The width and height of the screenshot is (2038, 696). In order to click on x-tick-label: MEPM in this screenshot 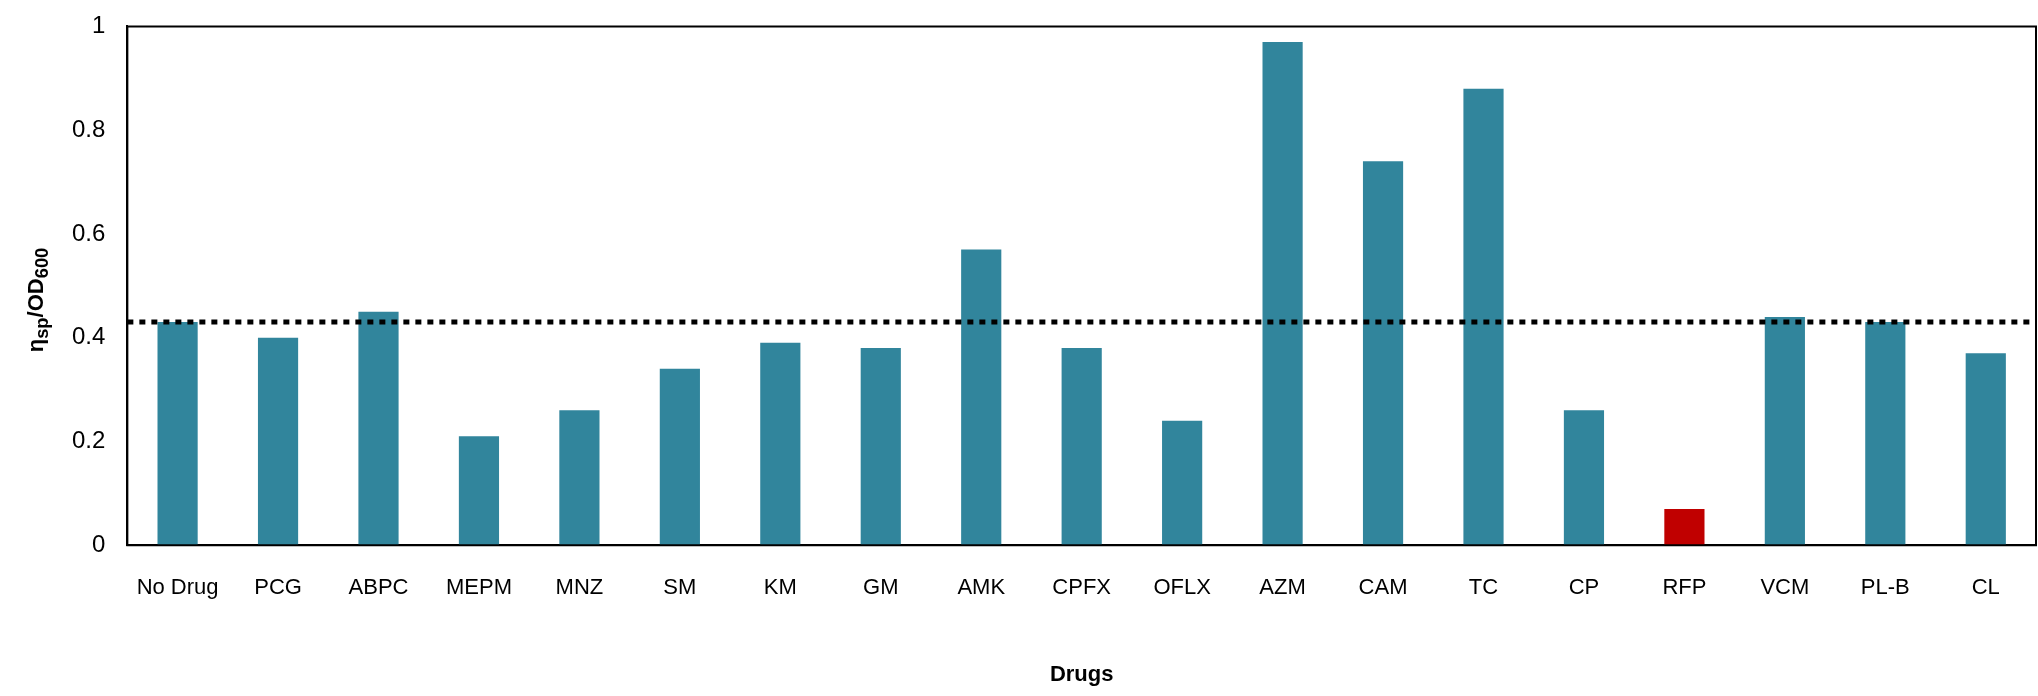, I will do `click(478, 587)`.